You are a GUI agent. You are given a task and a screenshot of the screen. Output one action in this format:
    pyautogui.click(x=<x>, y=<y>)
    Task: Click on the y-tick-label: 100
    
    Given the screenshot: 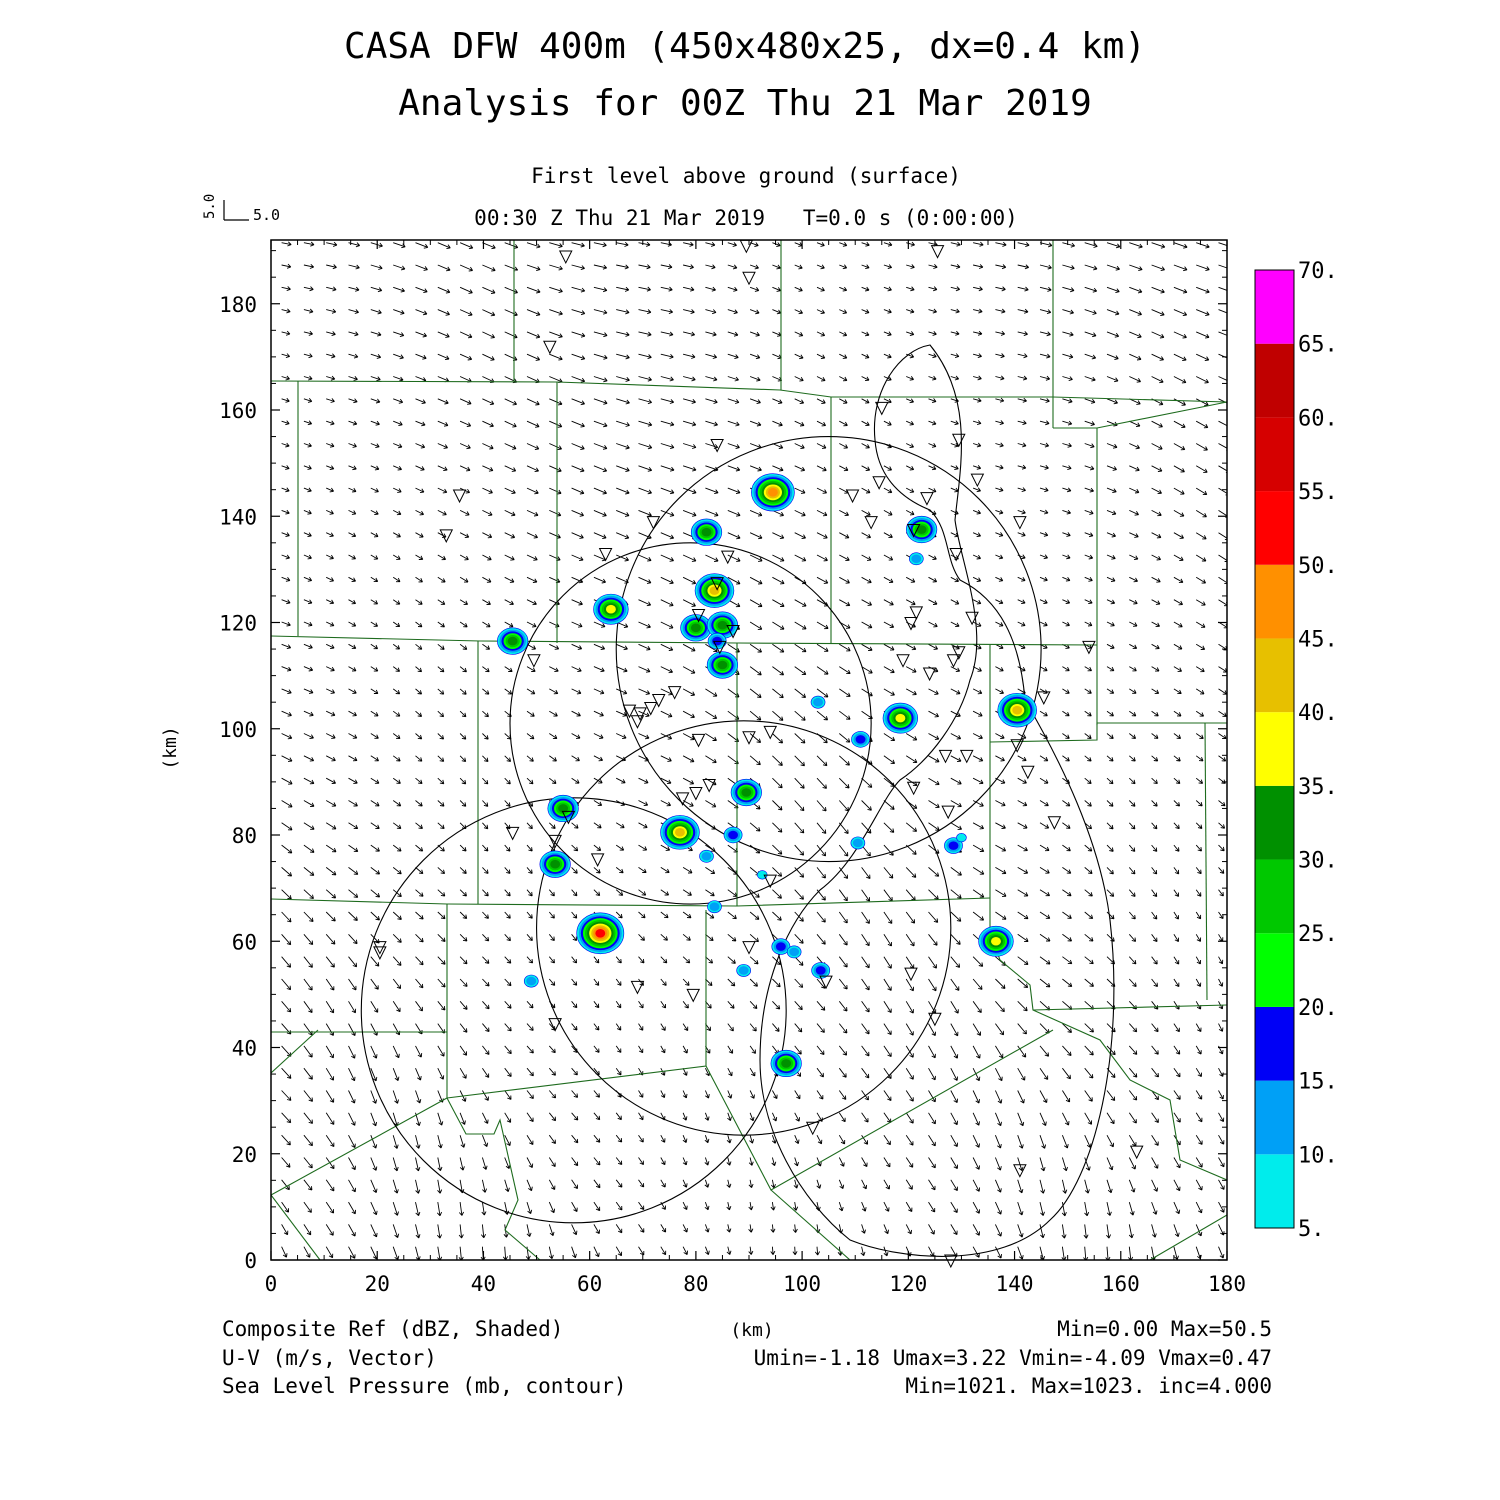 What is the action you would take?
    pyautogui.click(x=238, y=730)
    